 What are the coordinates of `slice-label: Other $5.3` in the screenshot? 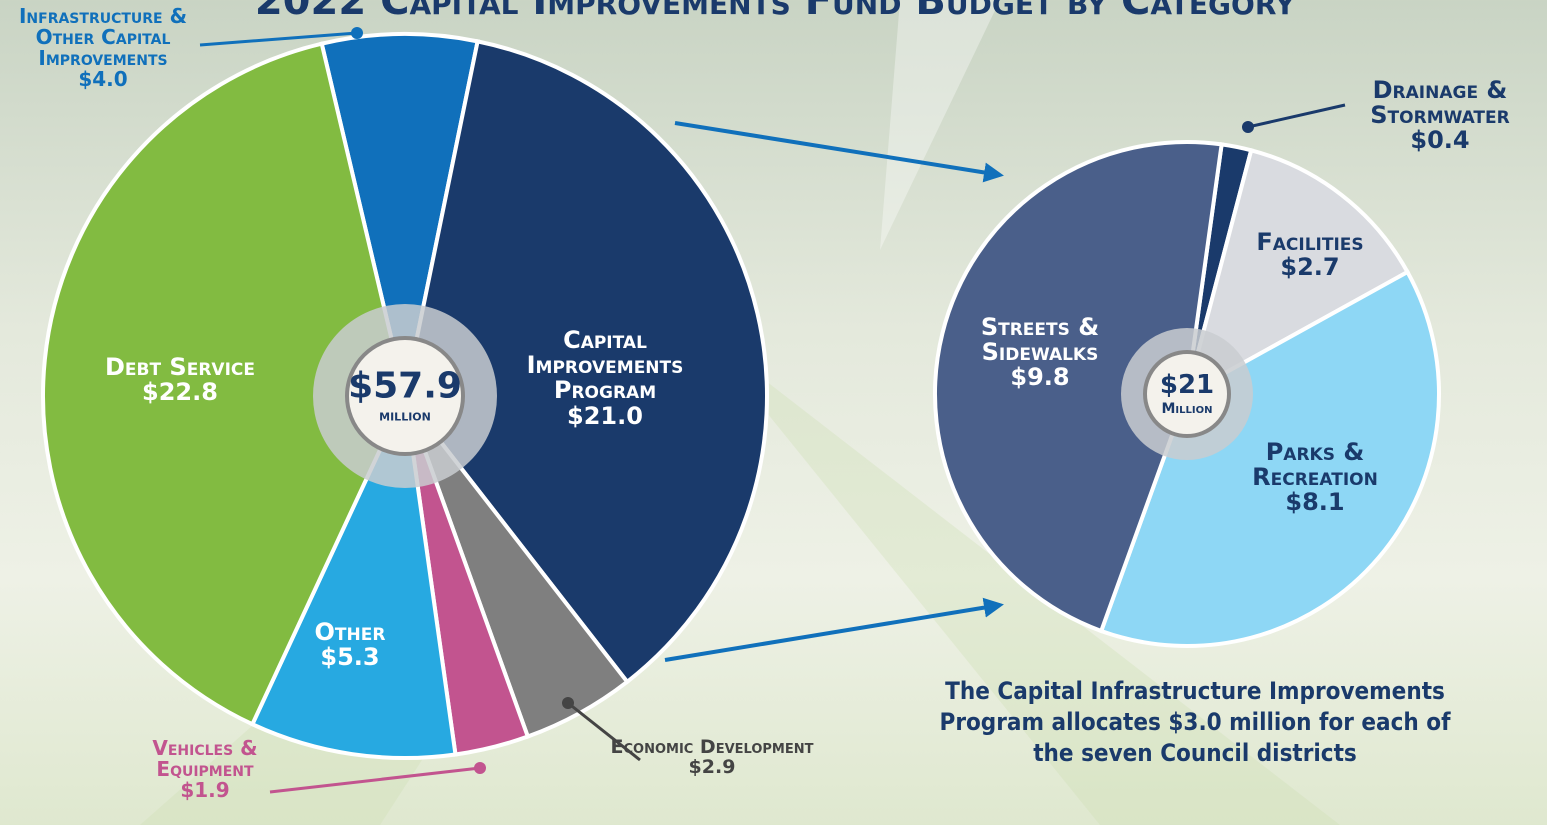 It's located at (350, 645).